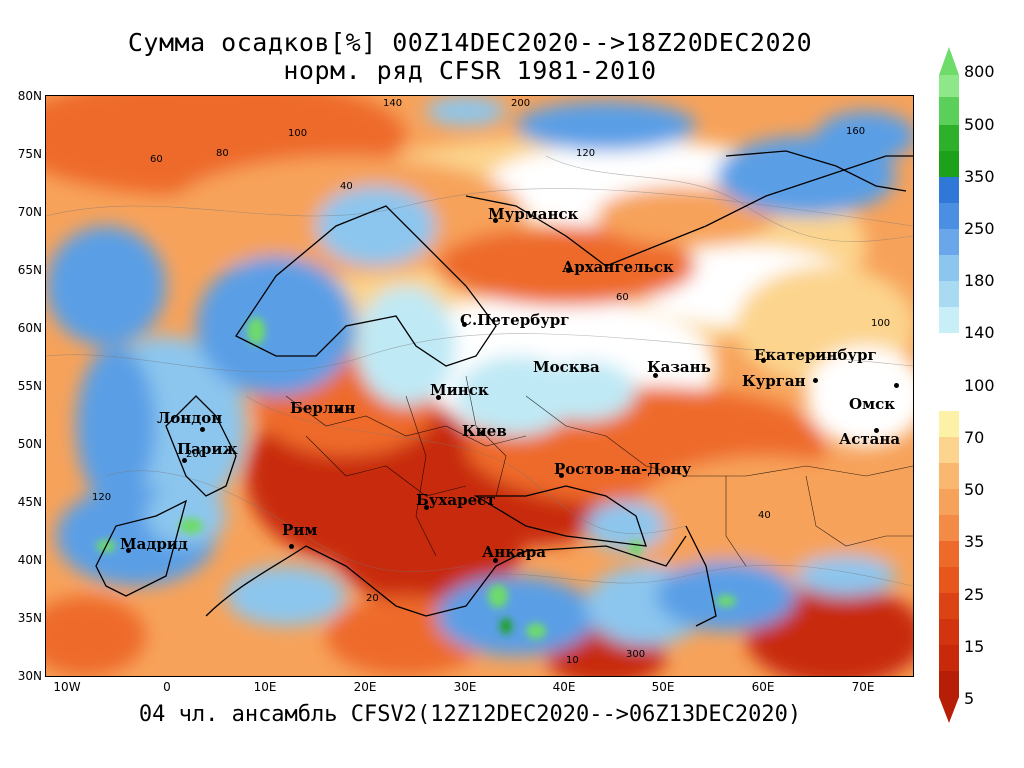 This screenshot has width=1024, height=768. Describe the element at coordinates (863, 687) in the screenshot. I see `lon-label-70e: 70E` at that location.